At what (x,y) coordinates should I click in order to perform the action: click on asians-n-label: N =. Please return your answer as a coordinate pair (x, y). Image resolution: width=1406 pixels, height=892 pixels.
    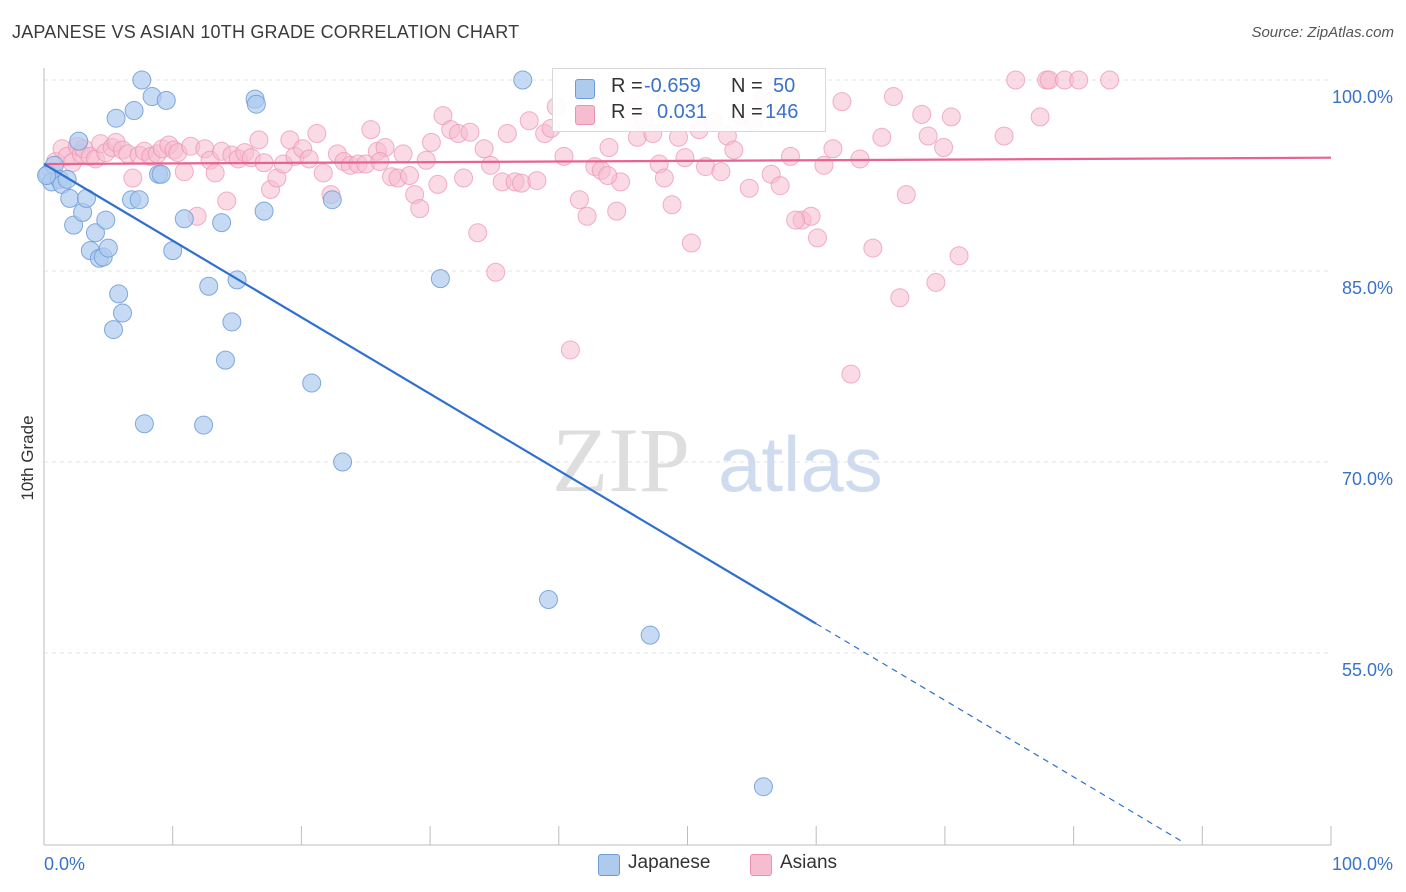
    Looking at the image, I should click on (747, 112).